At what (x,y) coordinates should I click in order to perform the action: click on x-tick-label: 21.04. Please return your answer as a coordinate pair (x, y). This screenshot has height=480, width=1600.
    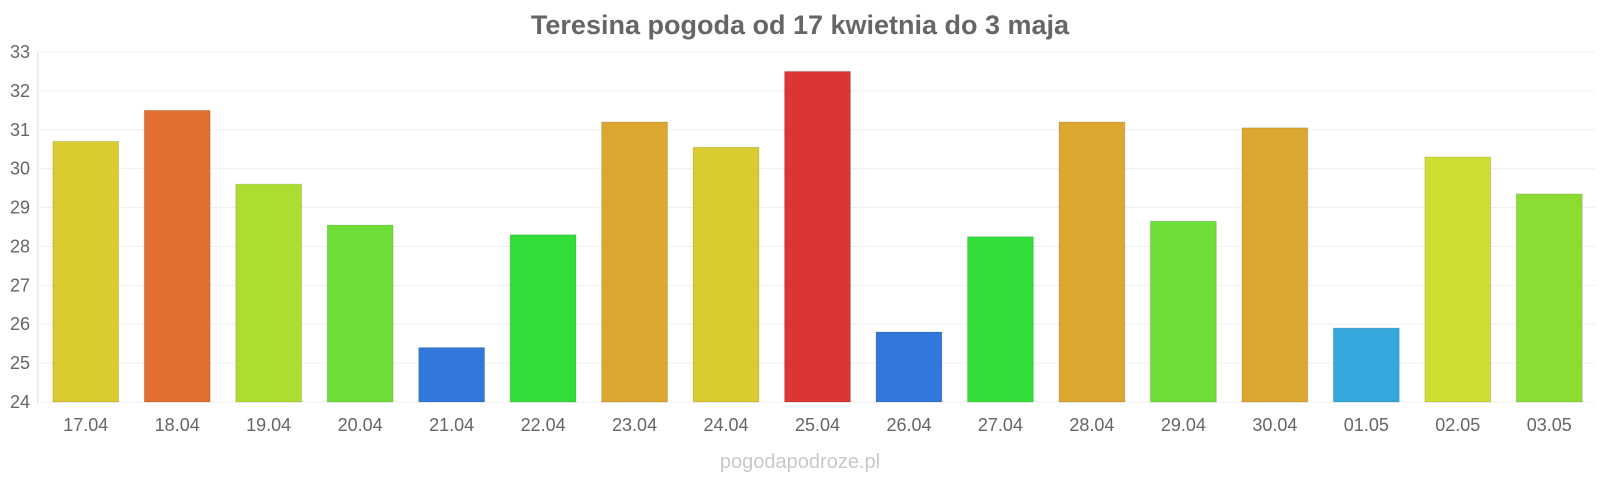
    Looking at the image, I should click on (451, 425).